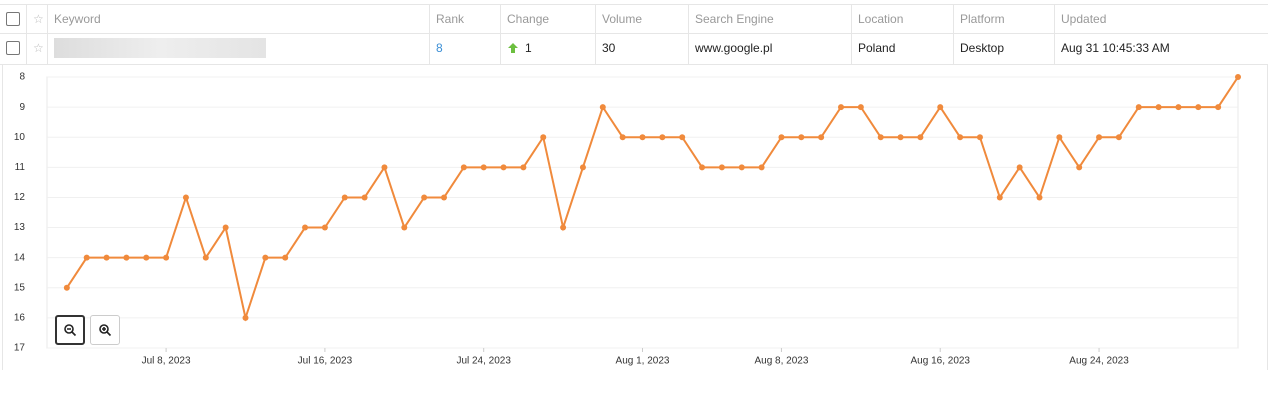 This screenshot has height=407, width=1268. What do you see at coordinates (548, 19) in the screenshot?
I see `header: Change` at bounding box center [548, 19].